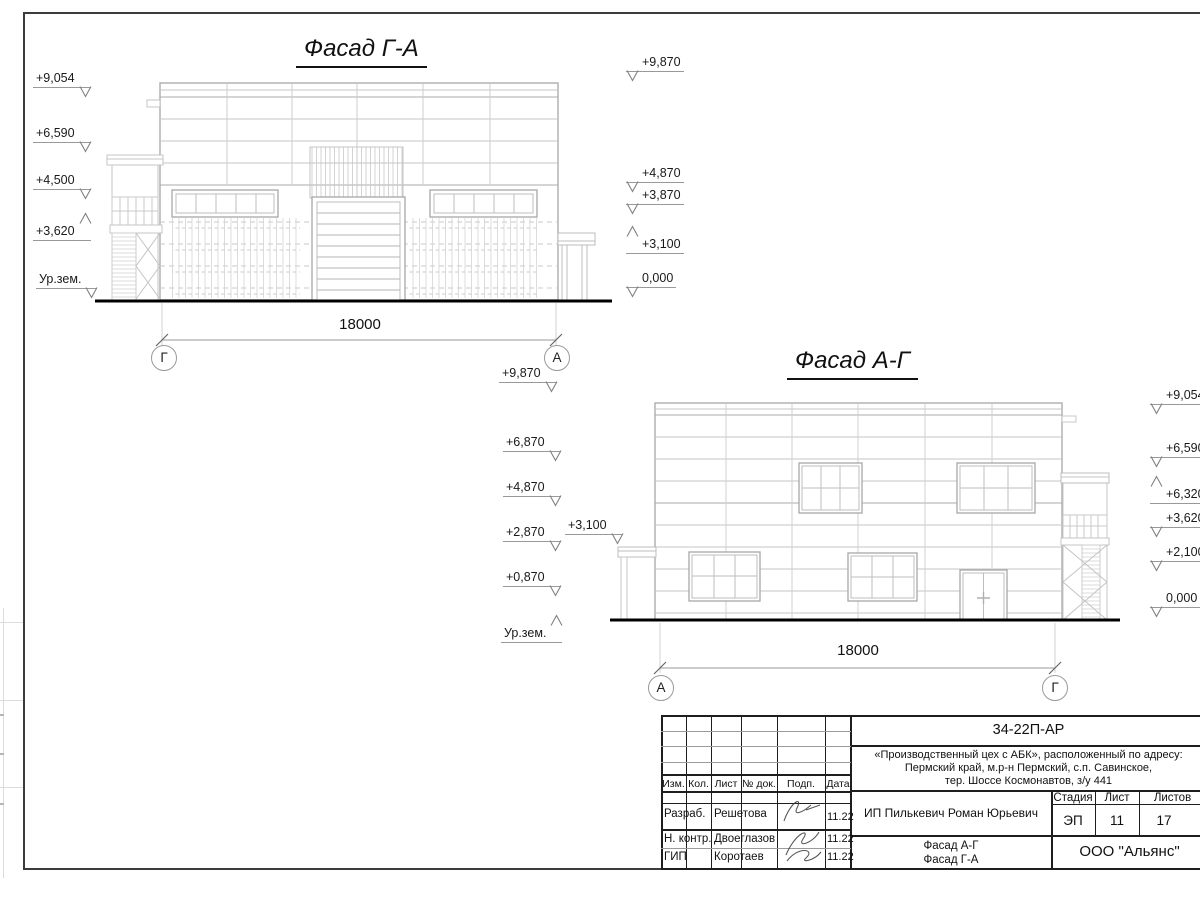 The height and width of the screenshot is (900, 1200). I want to click on sheet-number: 11, so click(1116, 820).